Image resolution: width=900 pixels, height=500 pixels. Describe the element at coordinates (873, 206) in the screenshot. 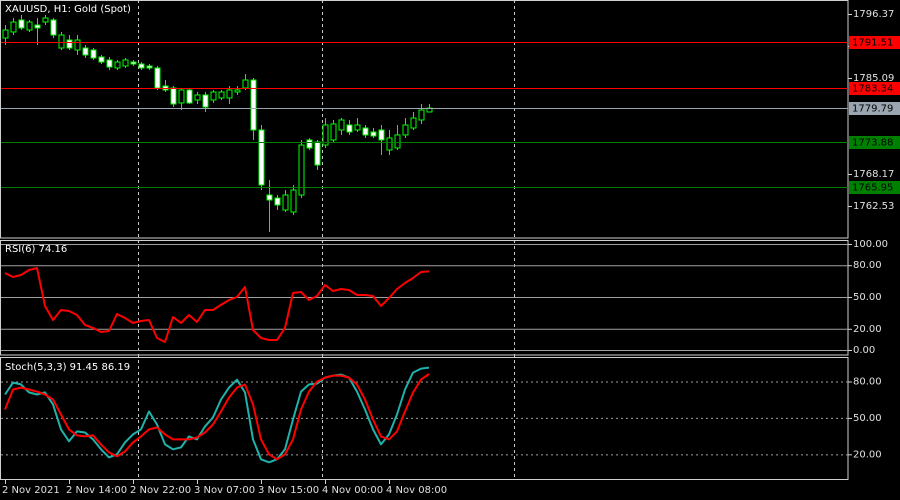

I see `y-tick-label: 1762.53` at that location.